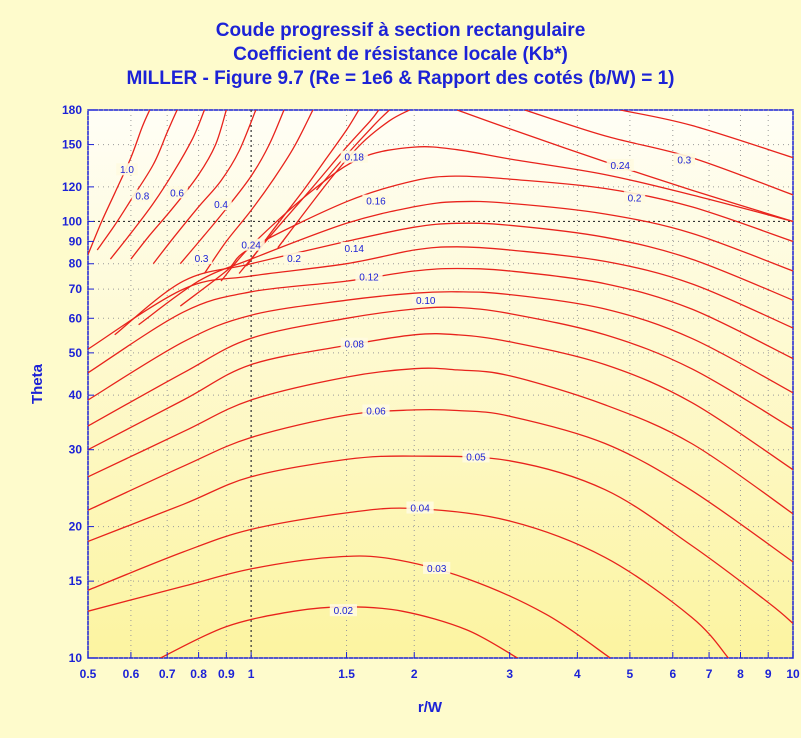  Describe the element at coordinates (355, 158) in the screenshot. I see `contour-label: 0.18` at that location.